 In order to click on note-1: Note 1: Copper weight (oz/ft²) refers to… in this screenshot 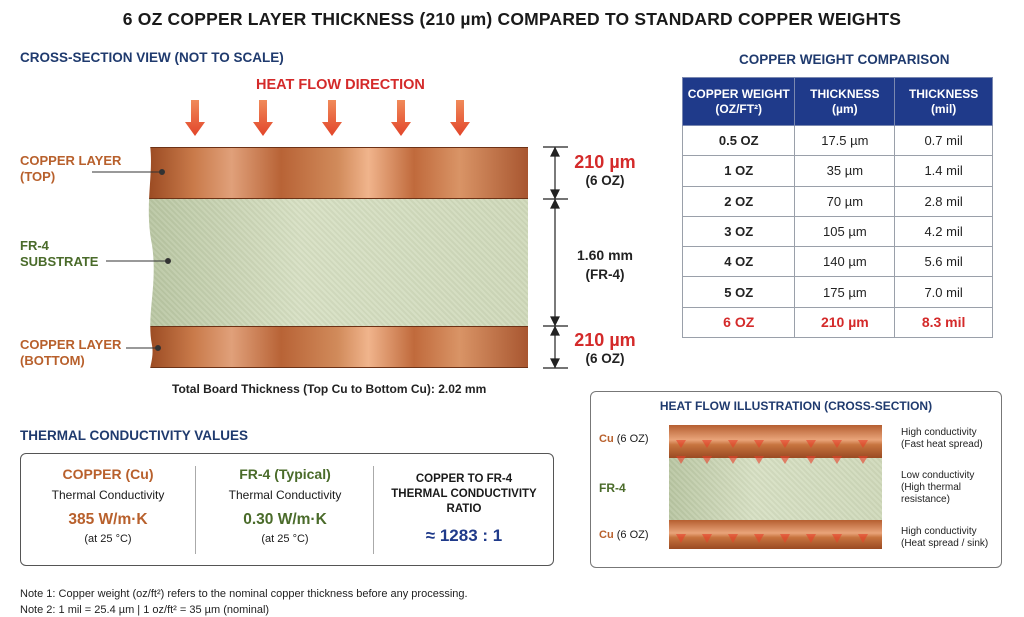, I will do `click(244, 594)`.